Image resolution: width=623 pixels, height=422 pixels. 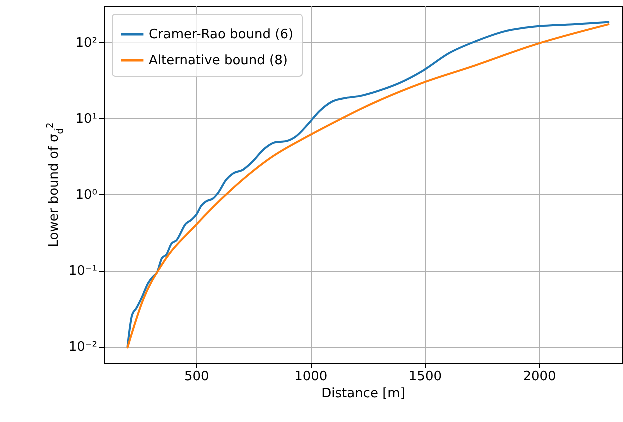 What do you see at coordinates (311, 377) in the screenshot?
I see `x-tick-label: 1000` at bounding box center [311, 377].